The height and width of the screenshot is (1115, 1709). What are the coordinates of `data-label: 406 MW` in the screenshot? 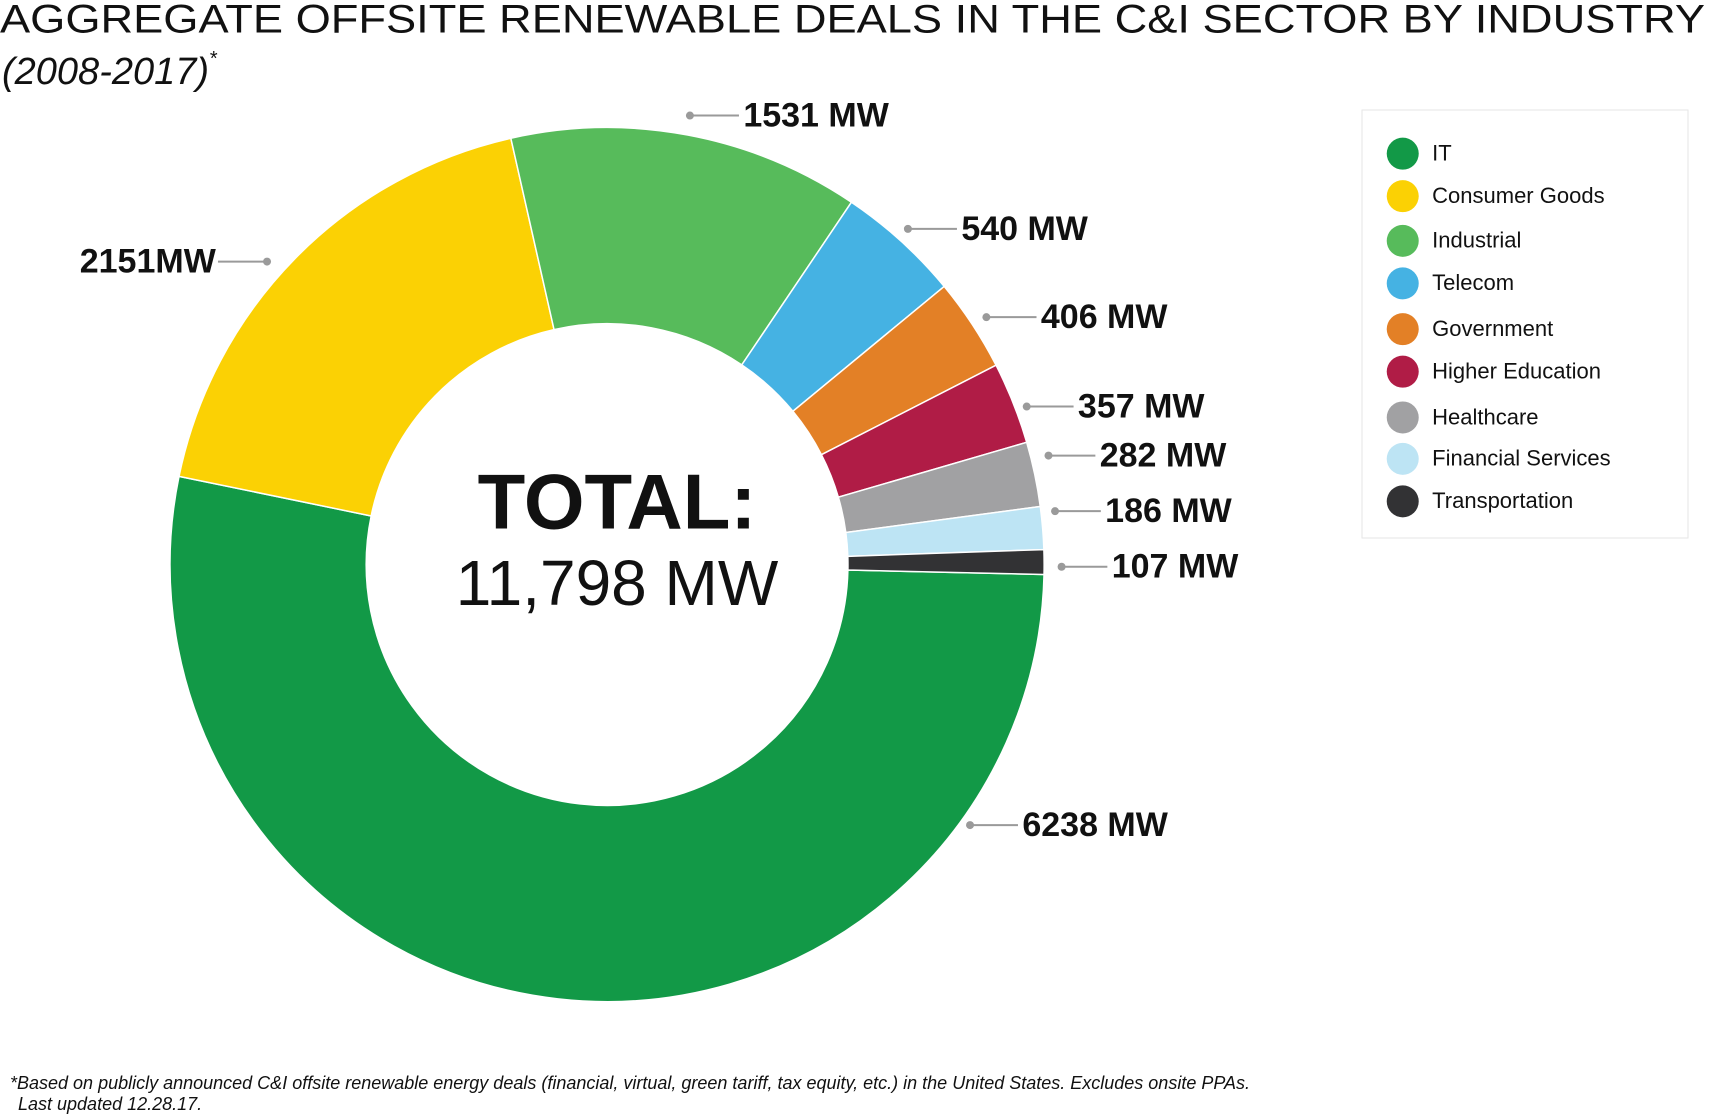 It's located at (1104, 317).